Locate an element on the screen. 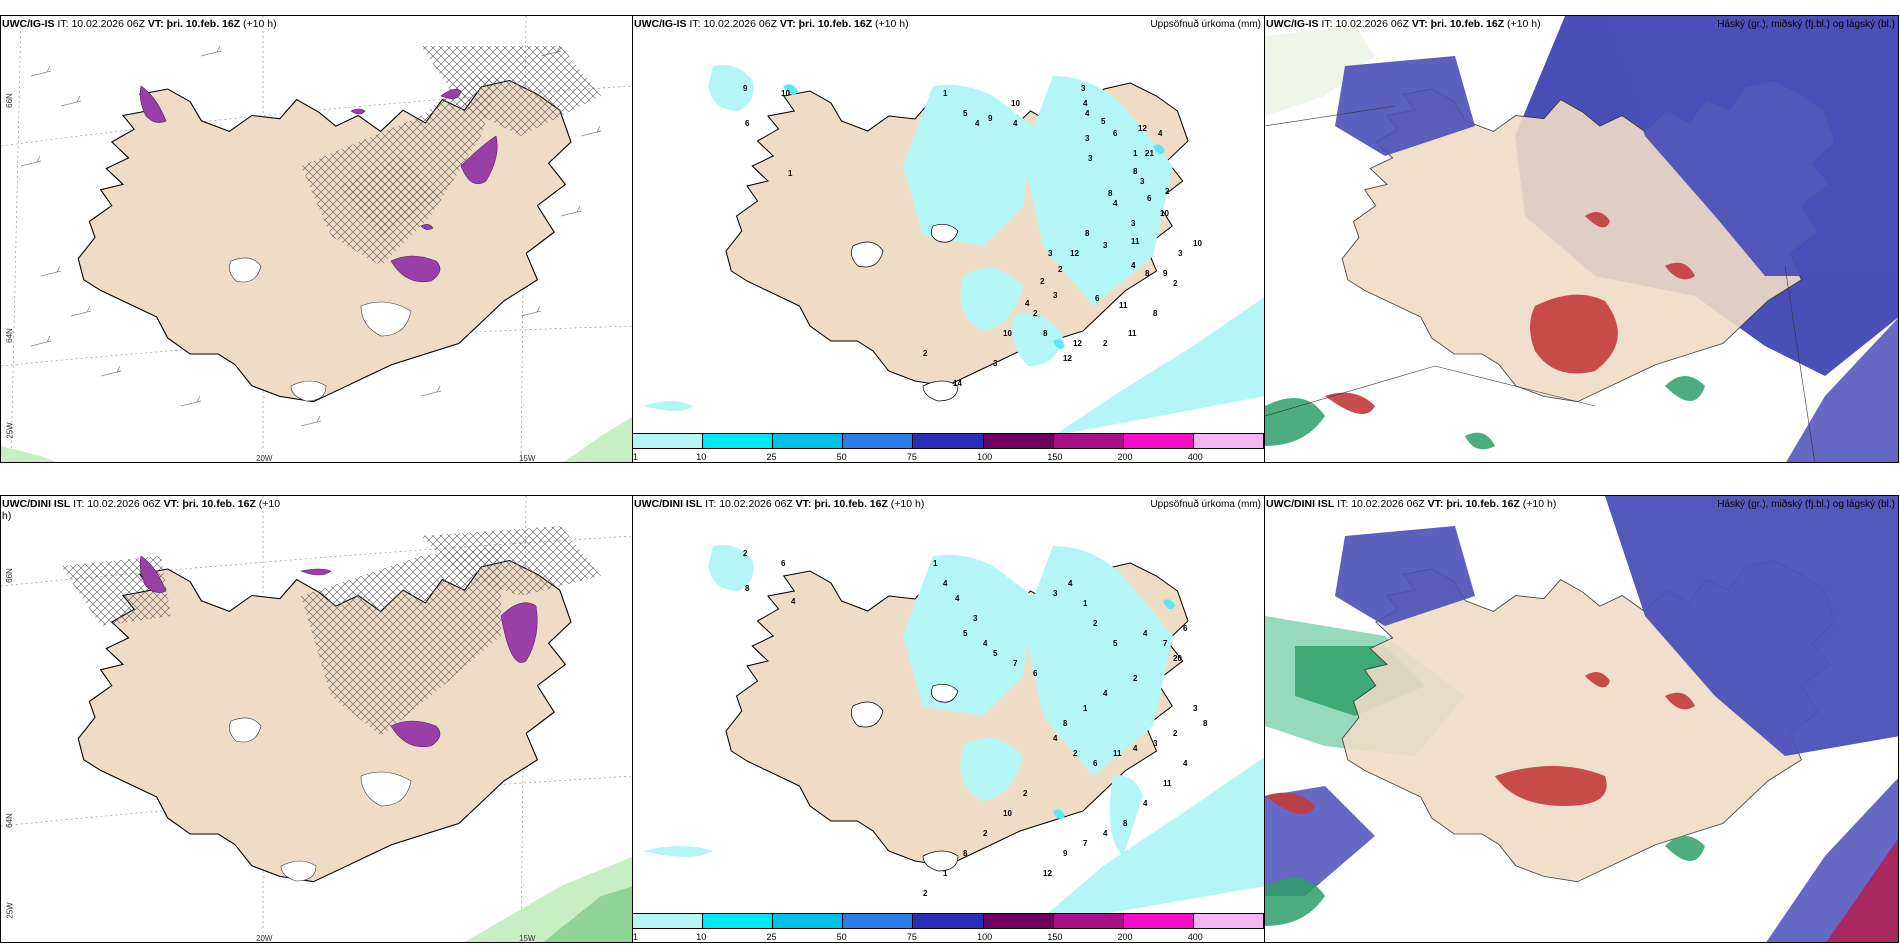  precip-value-label: 21 is located at coordinates (1149, 153).